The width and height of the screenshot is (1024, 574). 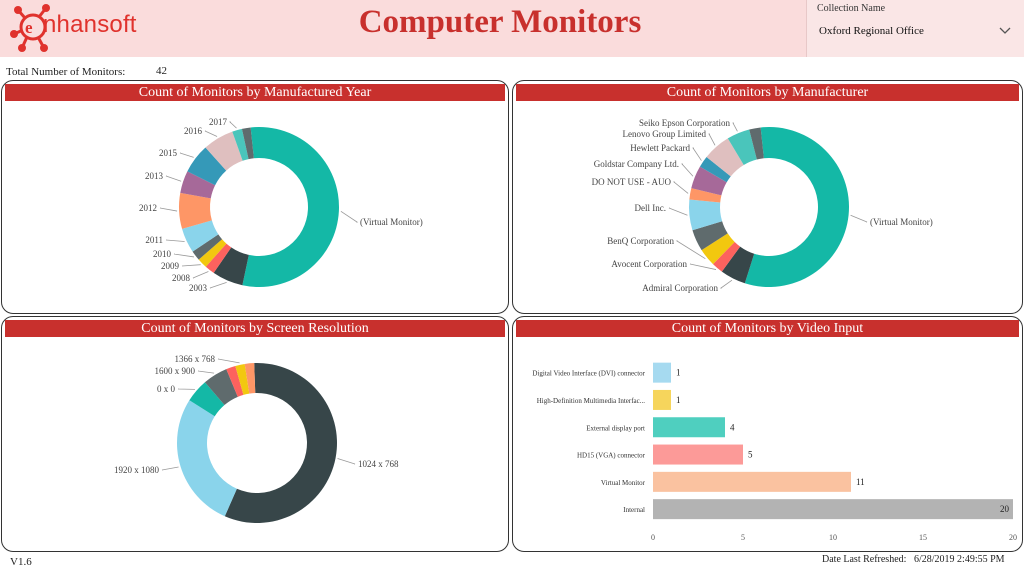 I want to click on slice-label: 0 x 0, so click(x=166, y=389).